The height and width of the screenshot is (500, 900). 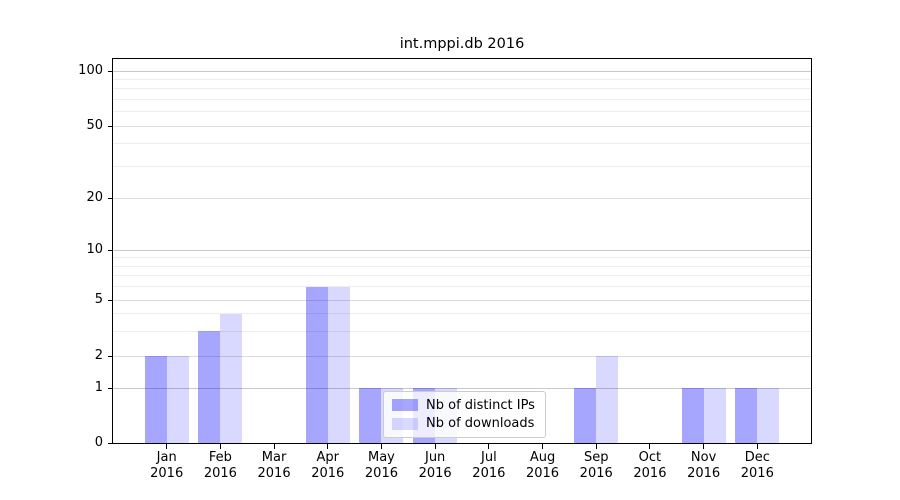 I want to click on x-tick-aug, so click(x=543, y=446).